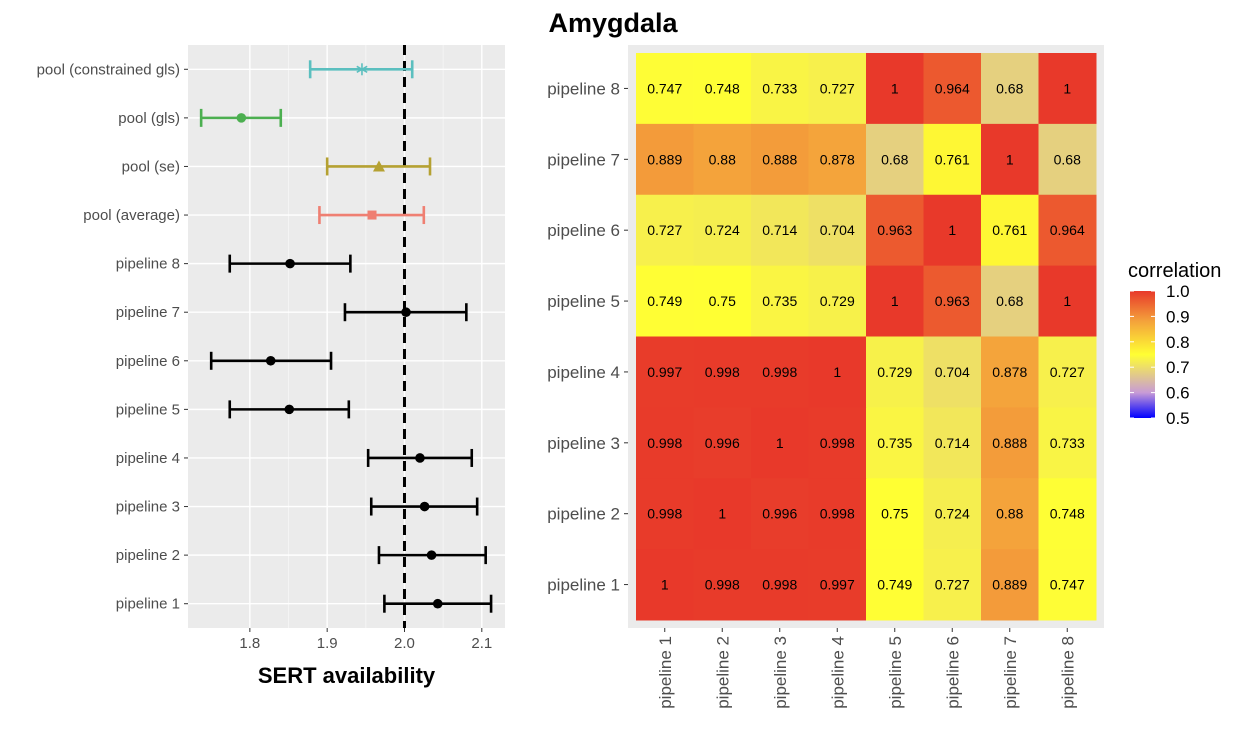  What do you see at coordinates (779, 514) in the screenshot?
I see `cell-value-label: 0.996` at bounding box center [779, 514].